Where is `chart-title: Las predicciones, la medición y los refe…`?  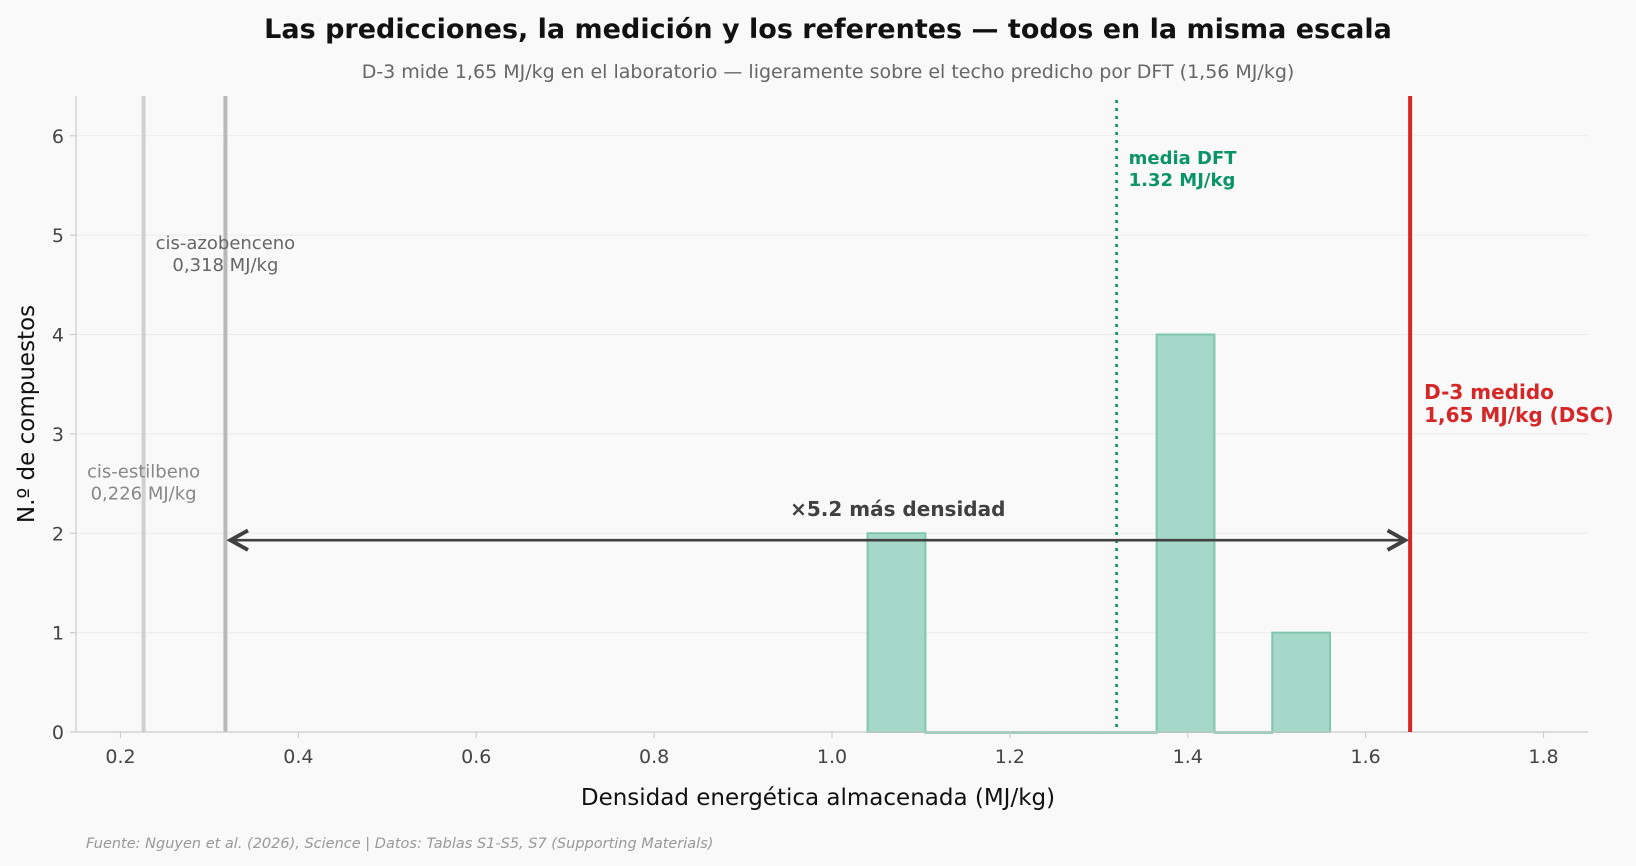
chart-title: Las predicciones, la medición y los refe… is located at coordinates (828, 29).